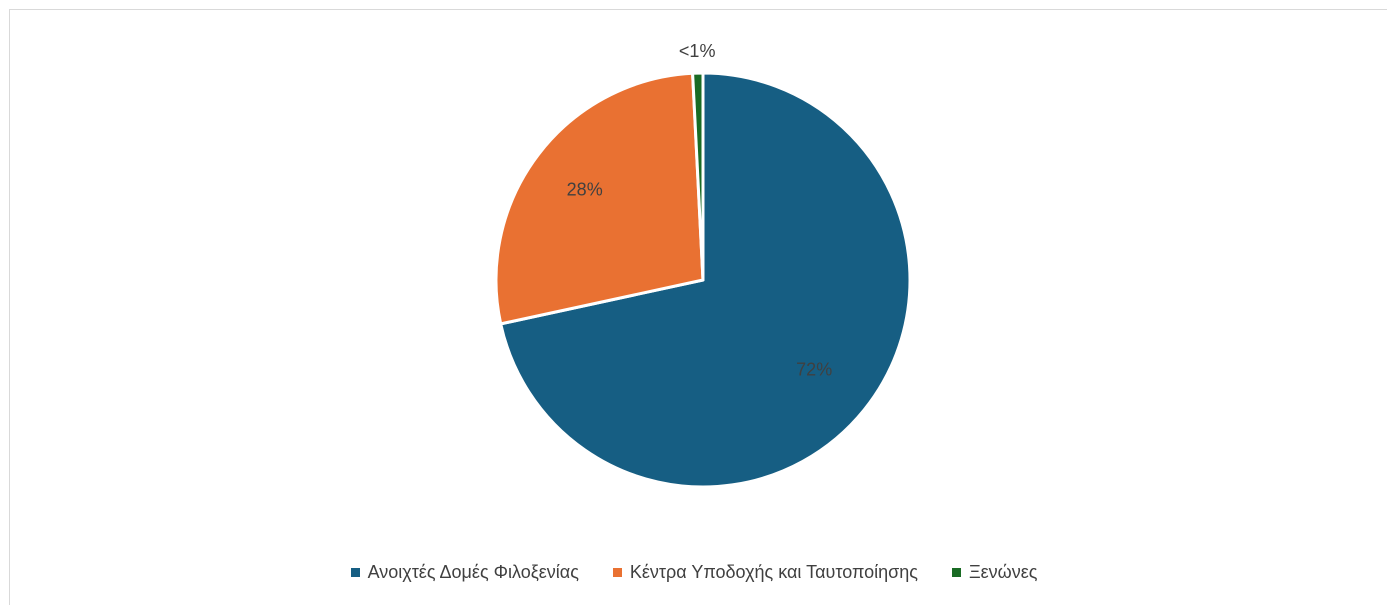 The image size is (1388, 606). I want to click on legend-label-3: Ξενώνες, so click(1003, 572).